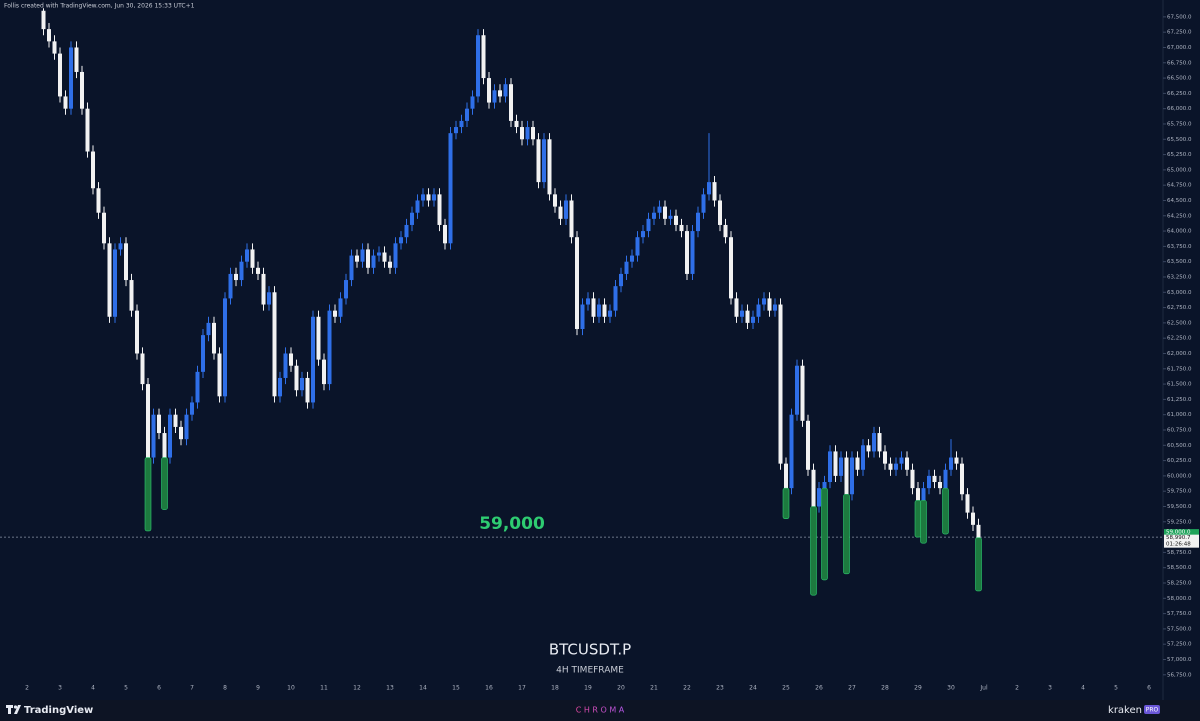 This screenshot has height=721, width=1200. What do you see at coordinates (357, 688) in the screenshot?
I see `x-tick-label: 12` at bounding box center [357, 688].